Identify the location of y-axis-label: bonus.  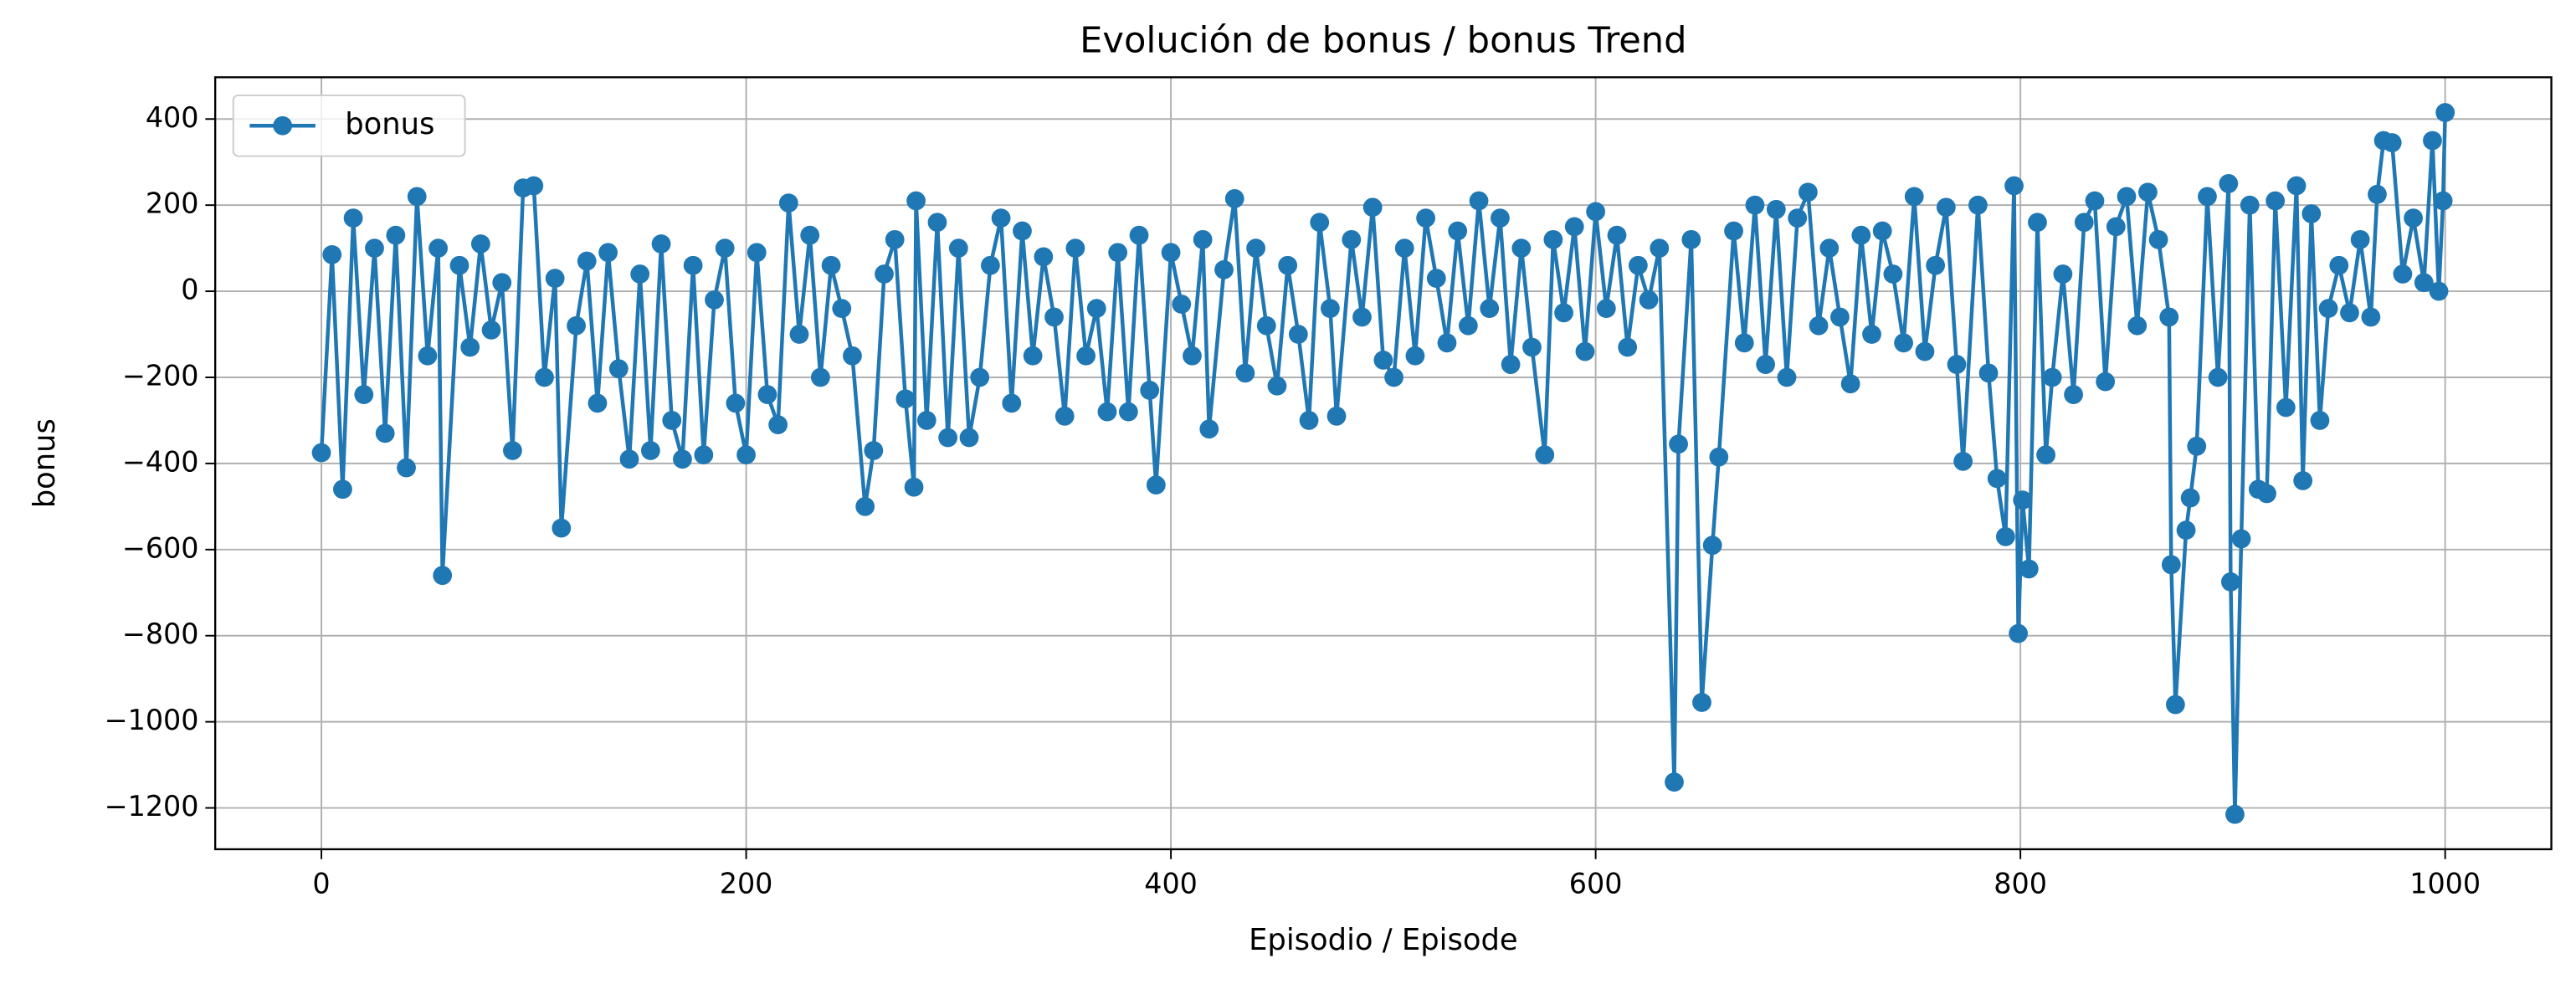
(45, 463).